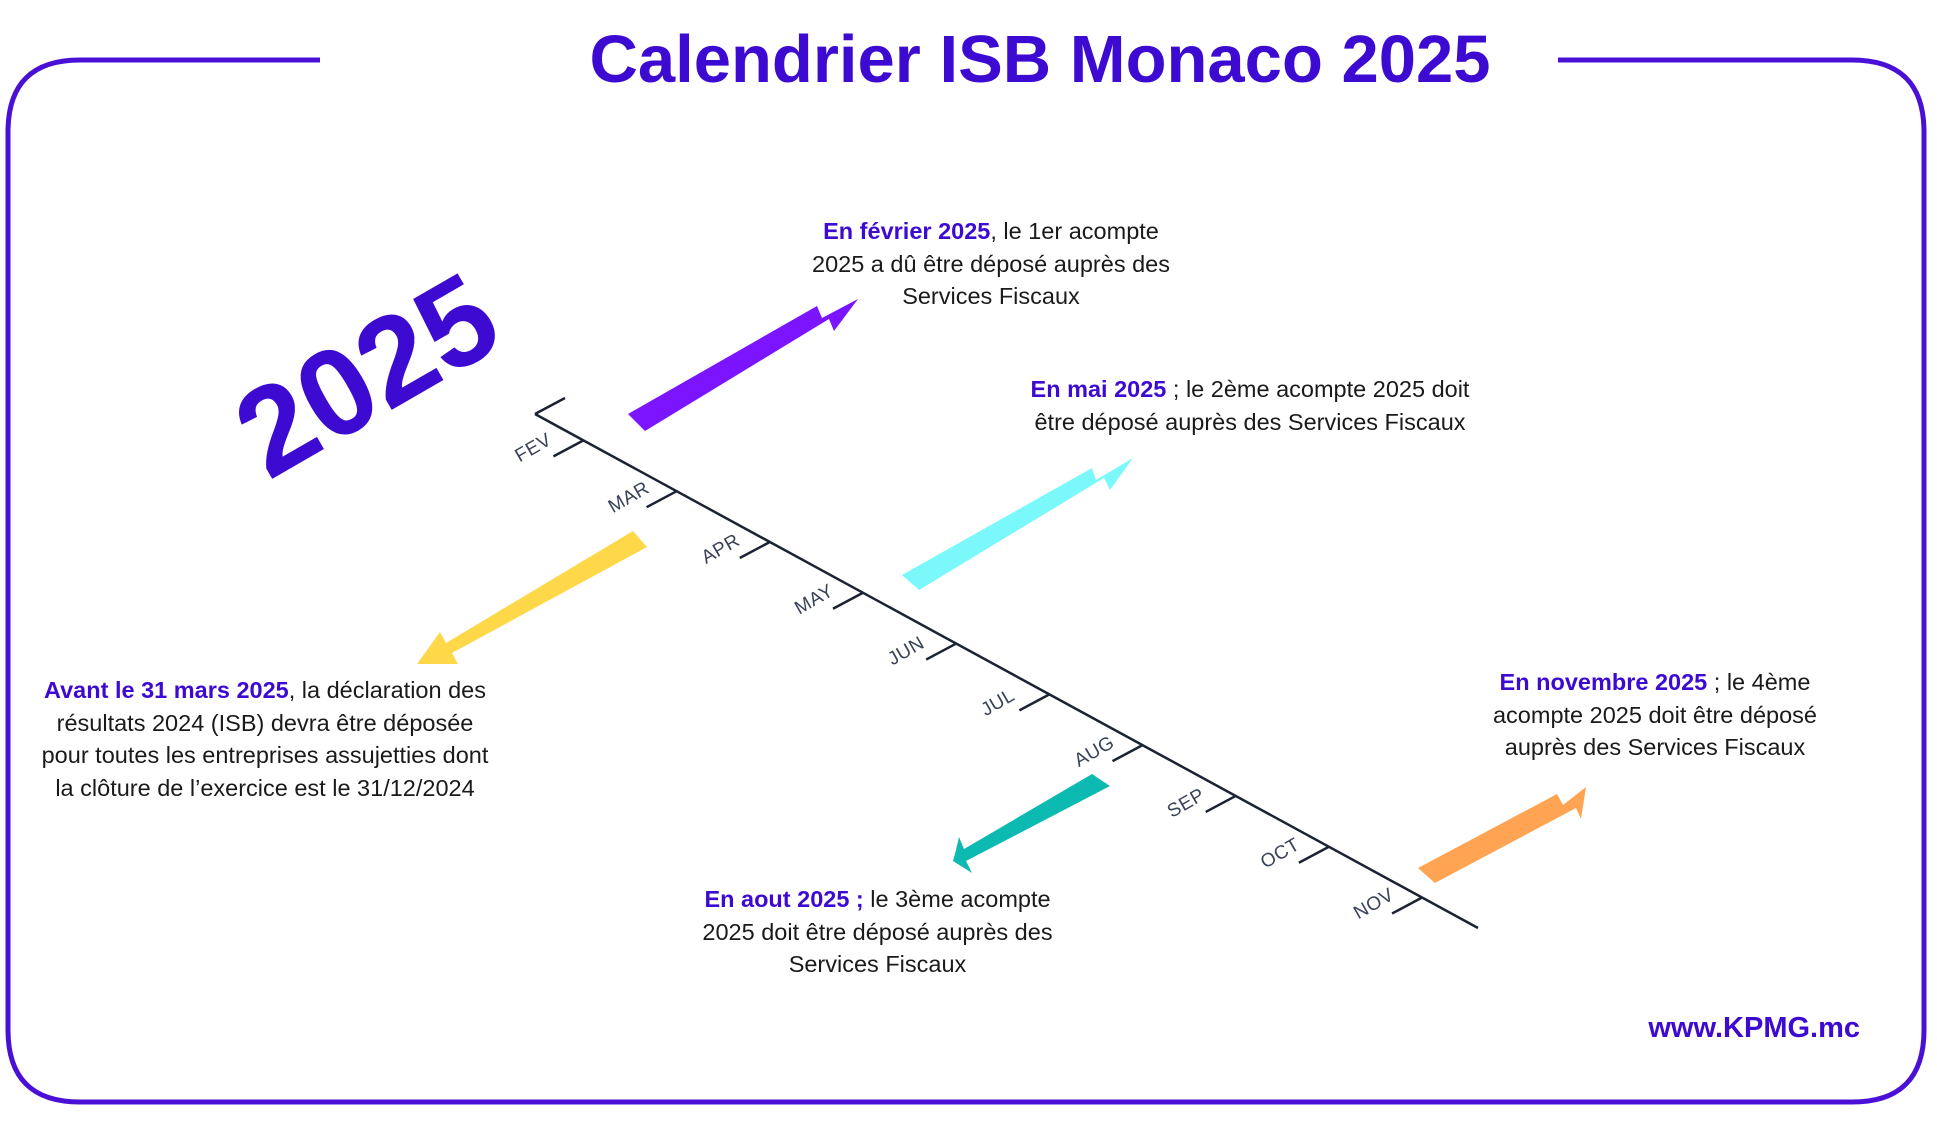 The height and width of the screenshot is (1128, 1937). What do you see at coordinates (1186, 803) in the screenshot?
I see `month-label-sep: SEP` at bounding box center [1186, 803].